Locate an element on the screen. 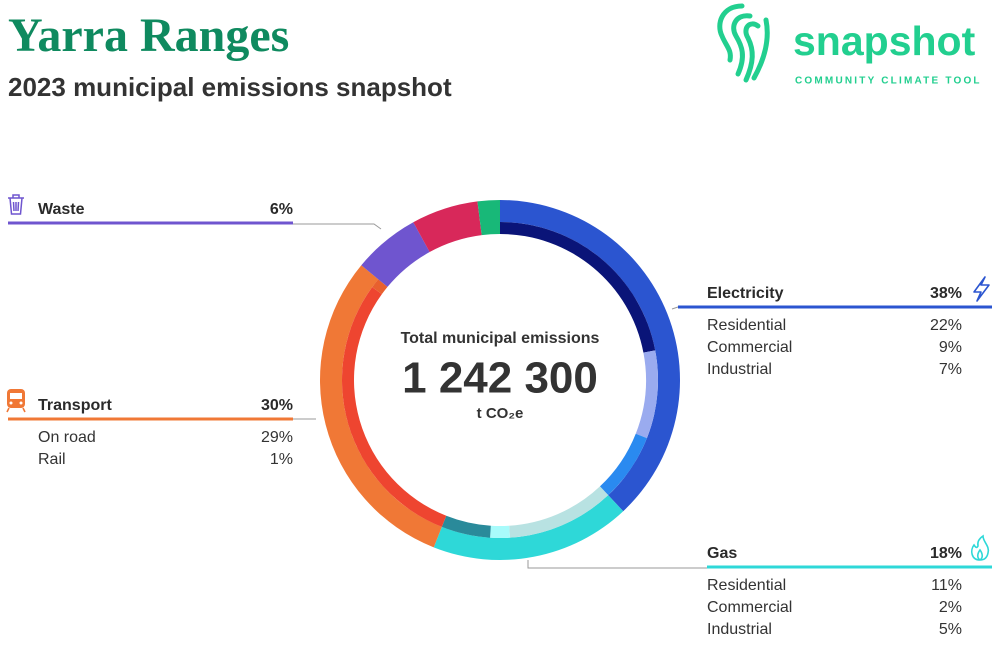  electricity-icon is located at coordinates (981, 289).